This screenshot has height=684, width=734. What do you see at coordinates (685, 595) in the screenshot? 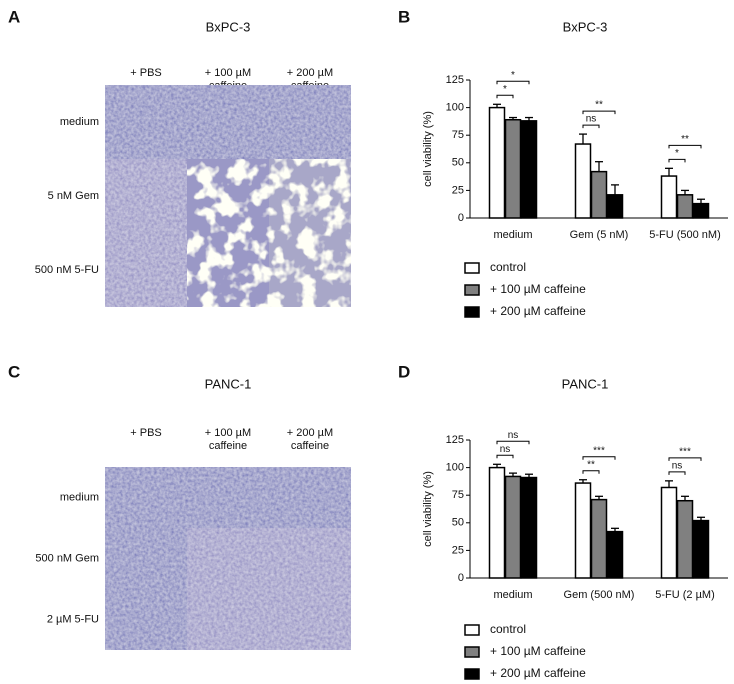
I see `x-tick-label: 5-FU (2 µM)` at bounding box center [685, 595].